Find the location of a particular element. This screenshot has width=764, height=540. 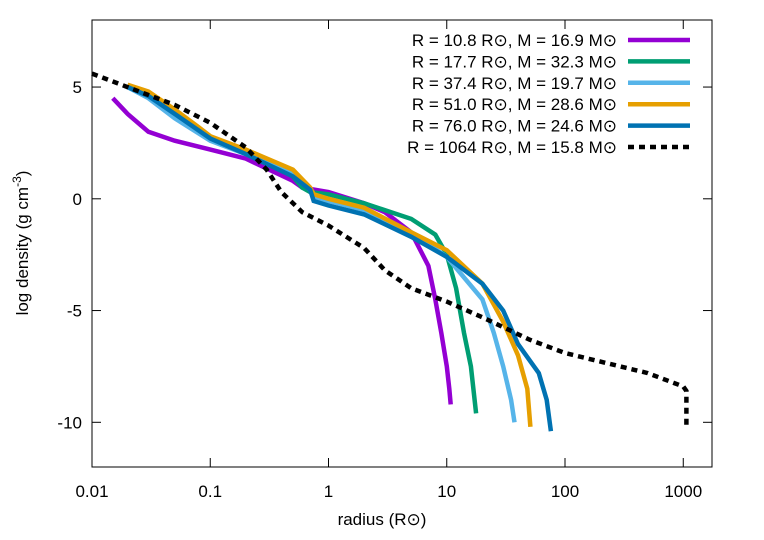

y-tick-label: -5 is located at coordinates (74, 311).